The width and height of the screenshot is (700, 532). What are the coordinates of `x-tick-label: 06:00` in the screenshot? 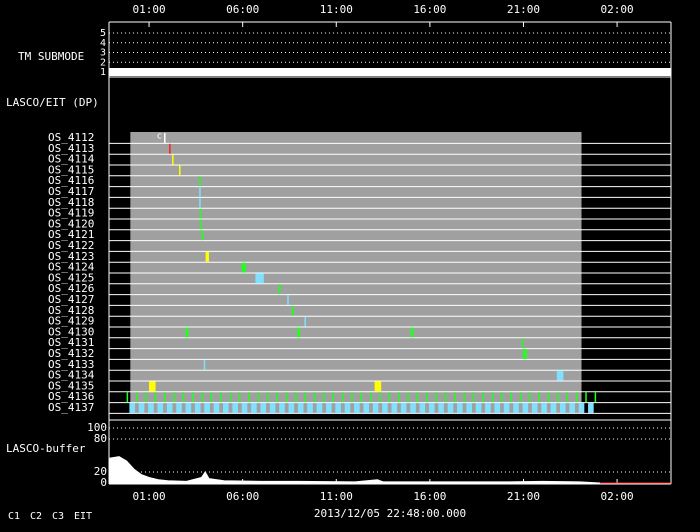 It's located at (242, 496).